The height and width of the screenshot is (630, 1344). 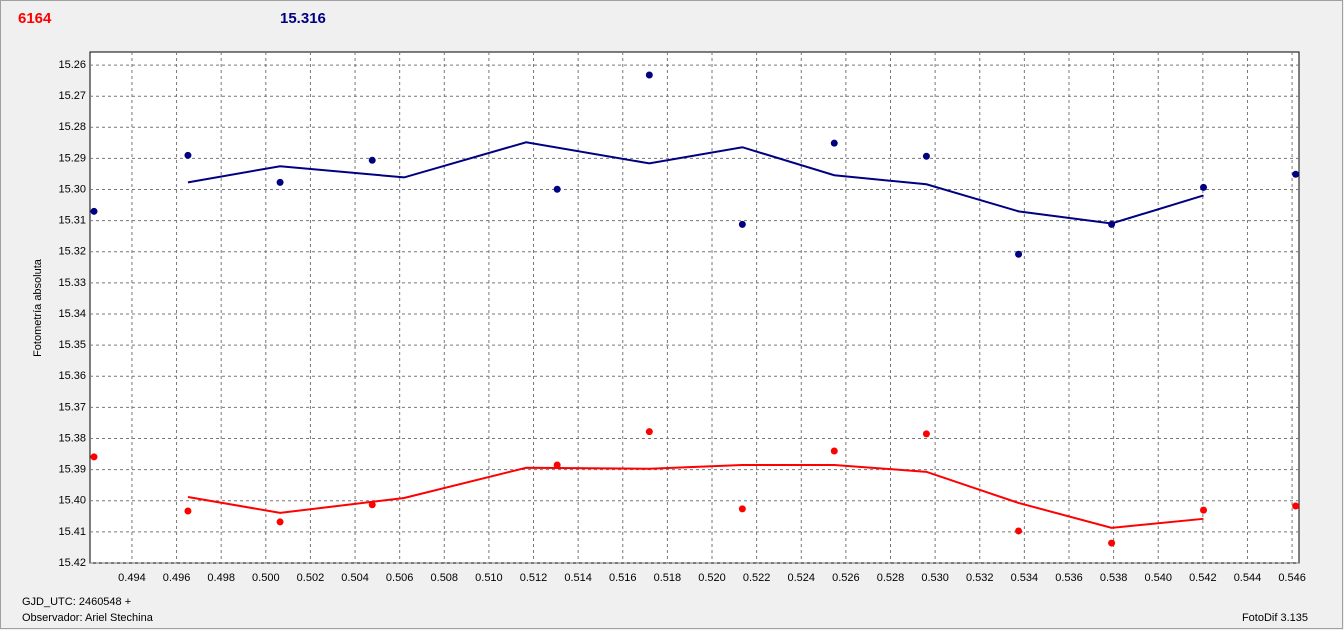 What do you see at coordinates (132, 578) in the screenshot?
I see `x-tick-label: 0.494` at bounding box center [132, 578].